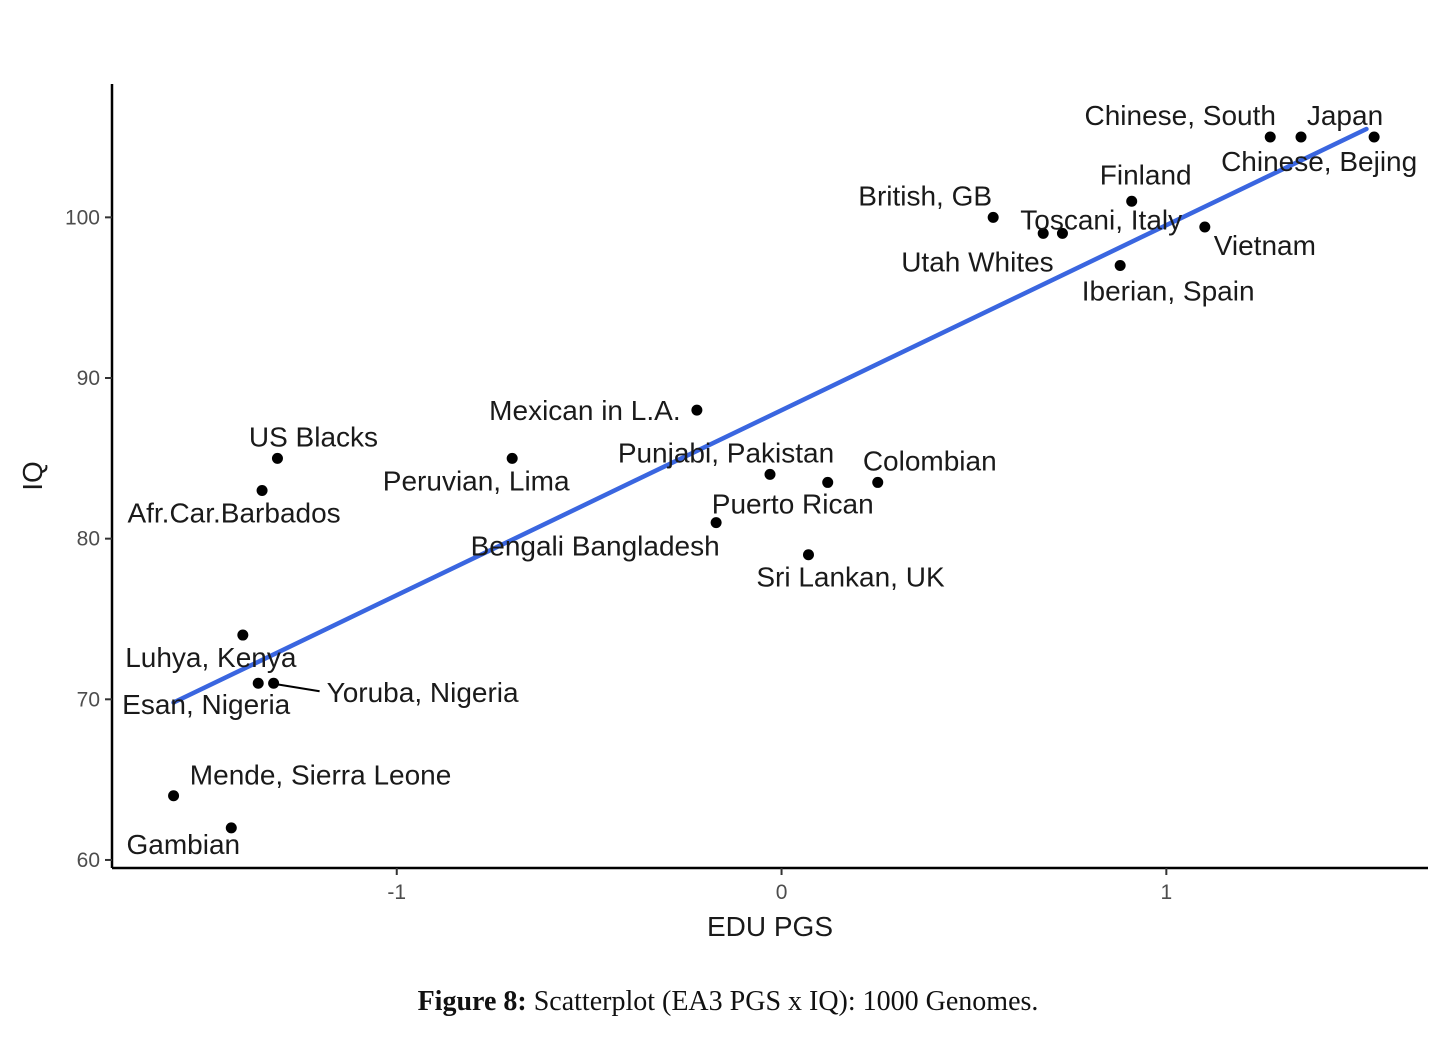 This screenshot has width=1456, height=1054. I want to click on x-axis-title: EDU PGS, so click(770, 926).